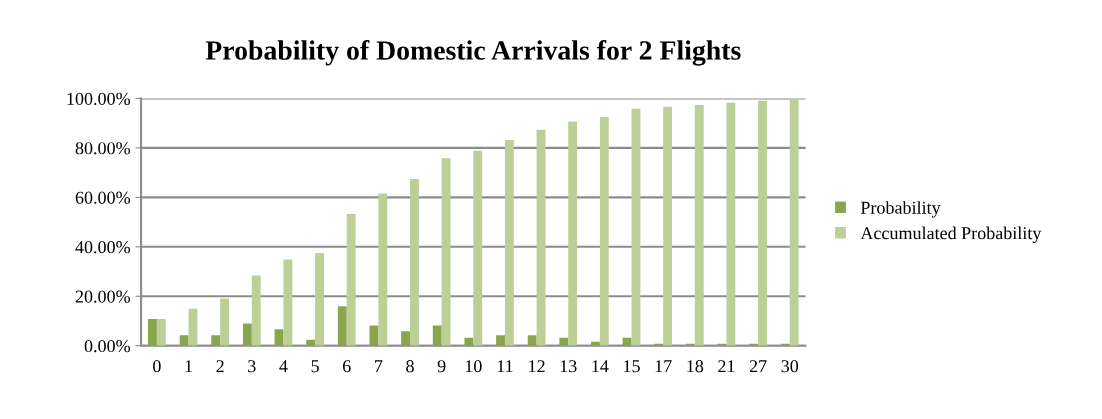 Image resolution: width=1102 pixels, height=419 pixels. Describe the element at coordinates (103, 247) in the screenshot. I see `y-tick-label: 40.00%` at that location.